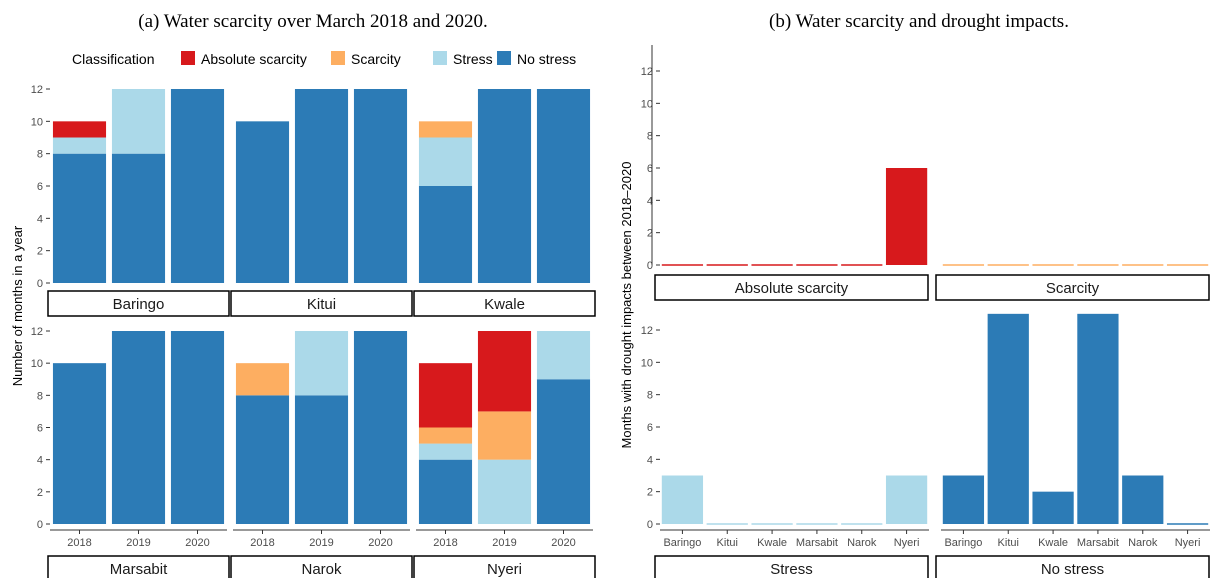 The height and width of the screenshot is (578, 1210). Describe the element at coordinates (504, 304) in the screenshot. I see `facet-label: Kwale` at that location.